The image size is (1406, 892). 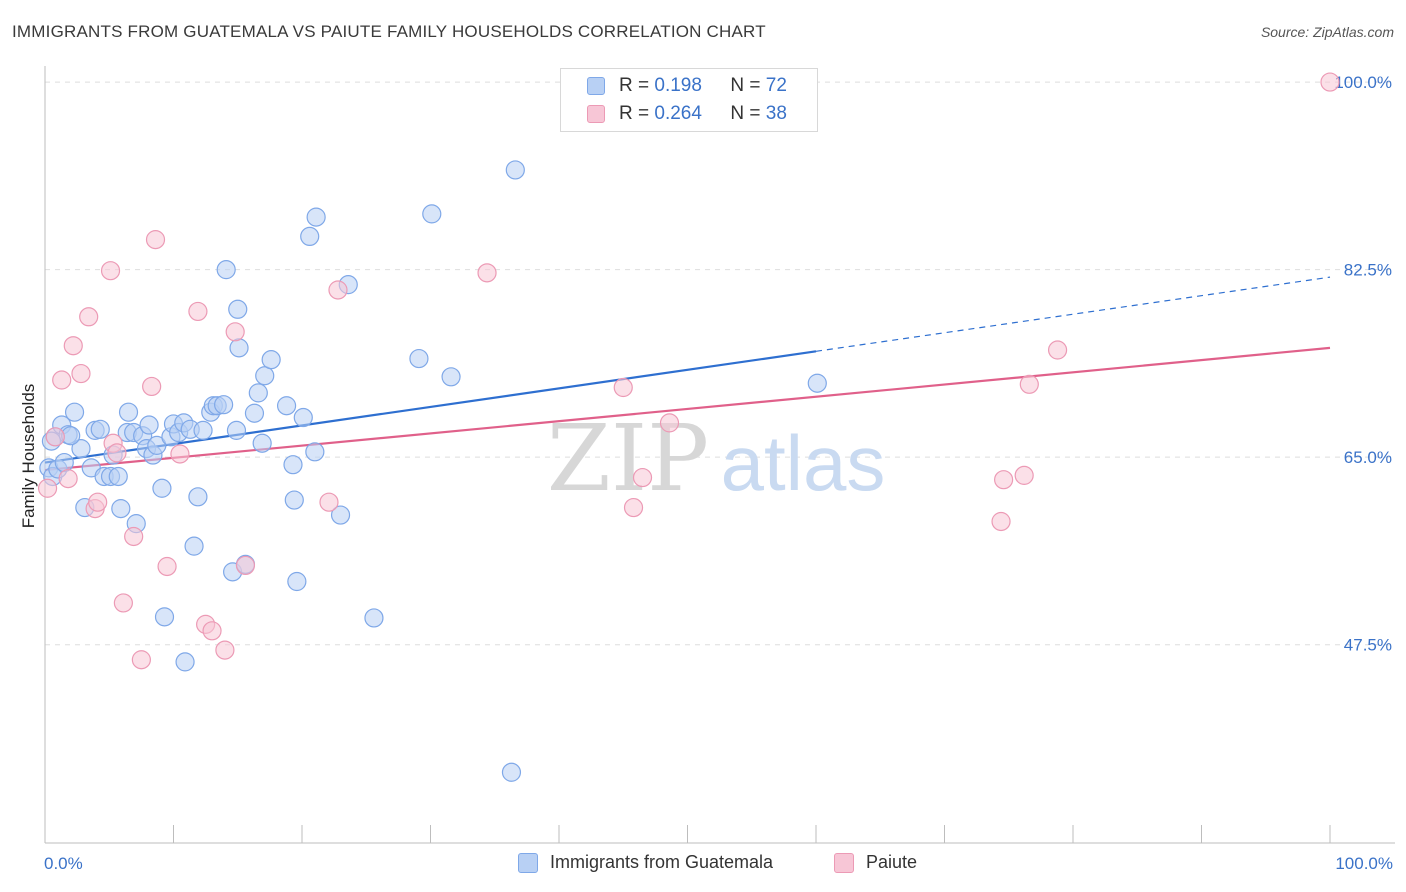 What do you see at coordinates (1368, 457) in the screenshot?
I see `y-tick-label: 65.0%` at bounding box center [1368, 457].